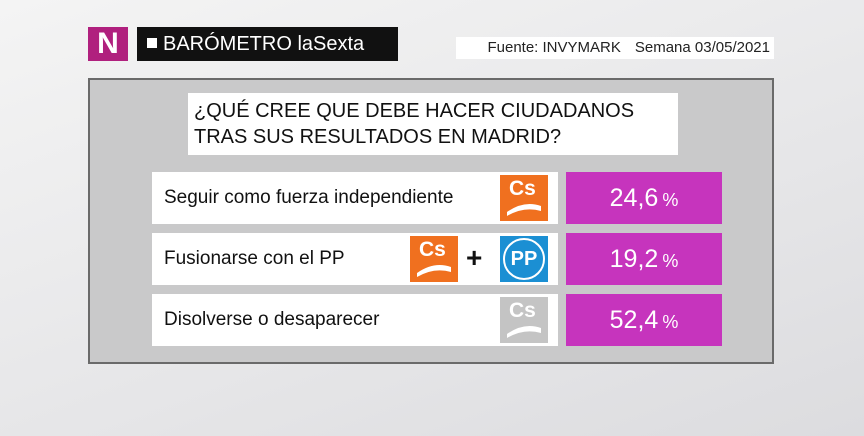 This screenshot has height=436, width=864. I want to click on question-line: ¿QUÉ CREE QUE DEBE HACER CIUDADANOS, so click(414, 111).